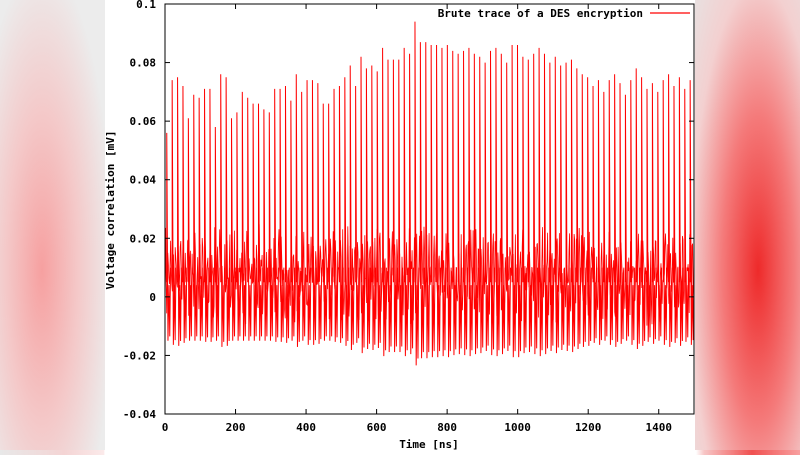 This screenshot has height=455, width=800. What do you see at coordinates (139, 355) in the screenshot?
I see `y-tick-label: -0.02` at bounding box center [139, 355].